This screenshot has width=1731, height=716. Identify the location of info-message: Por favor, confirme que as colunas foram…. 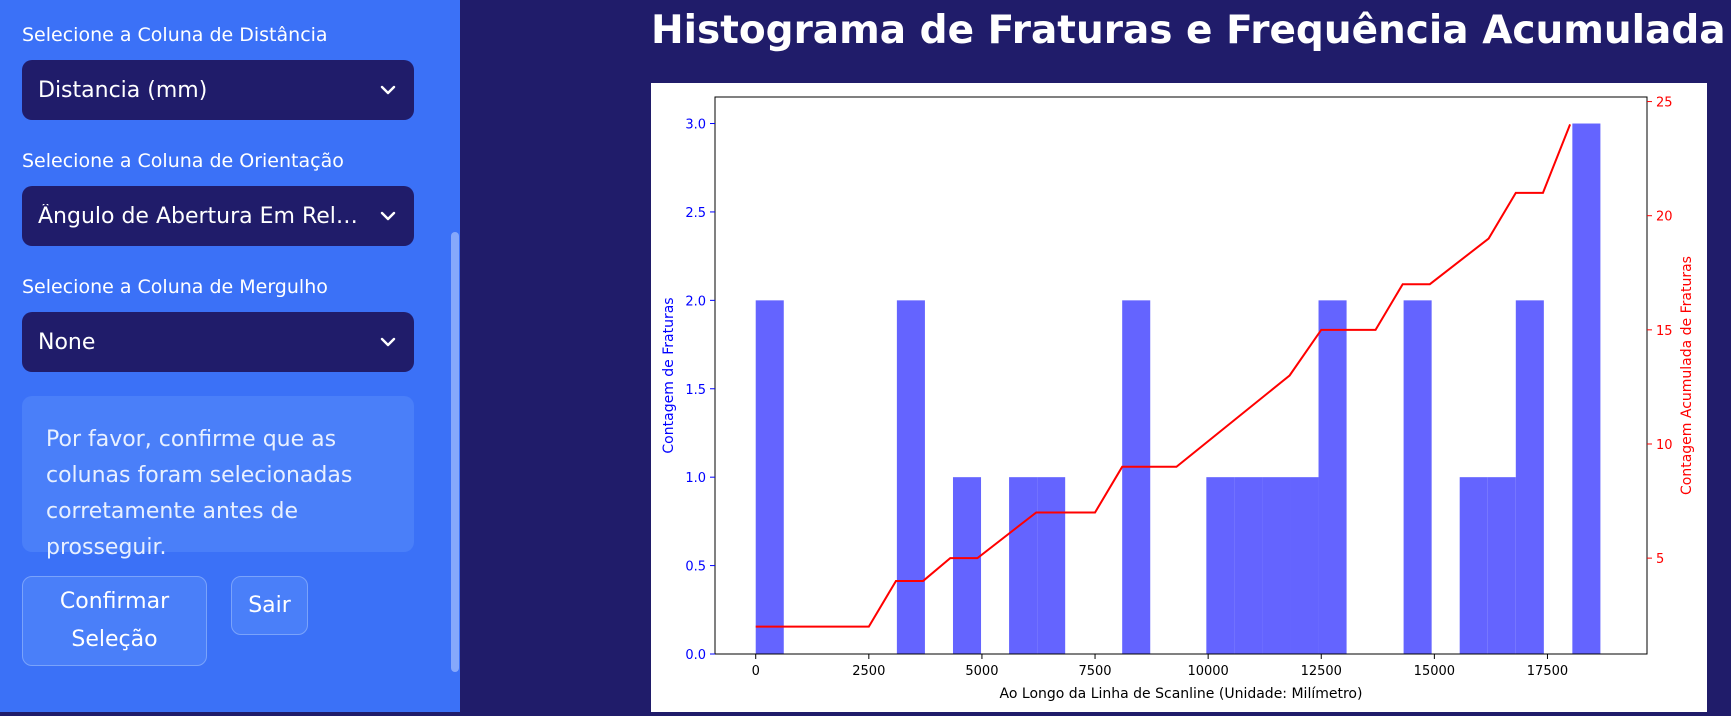
(218, 478).